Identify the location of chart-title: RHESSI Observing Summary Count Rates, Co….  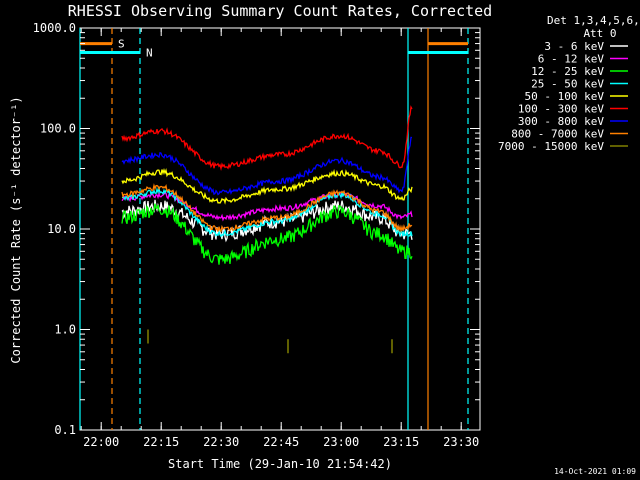
(280, 11).